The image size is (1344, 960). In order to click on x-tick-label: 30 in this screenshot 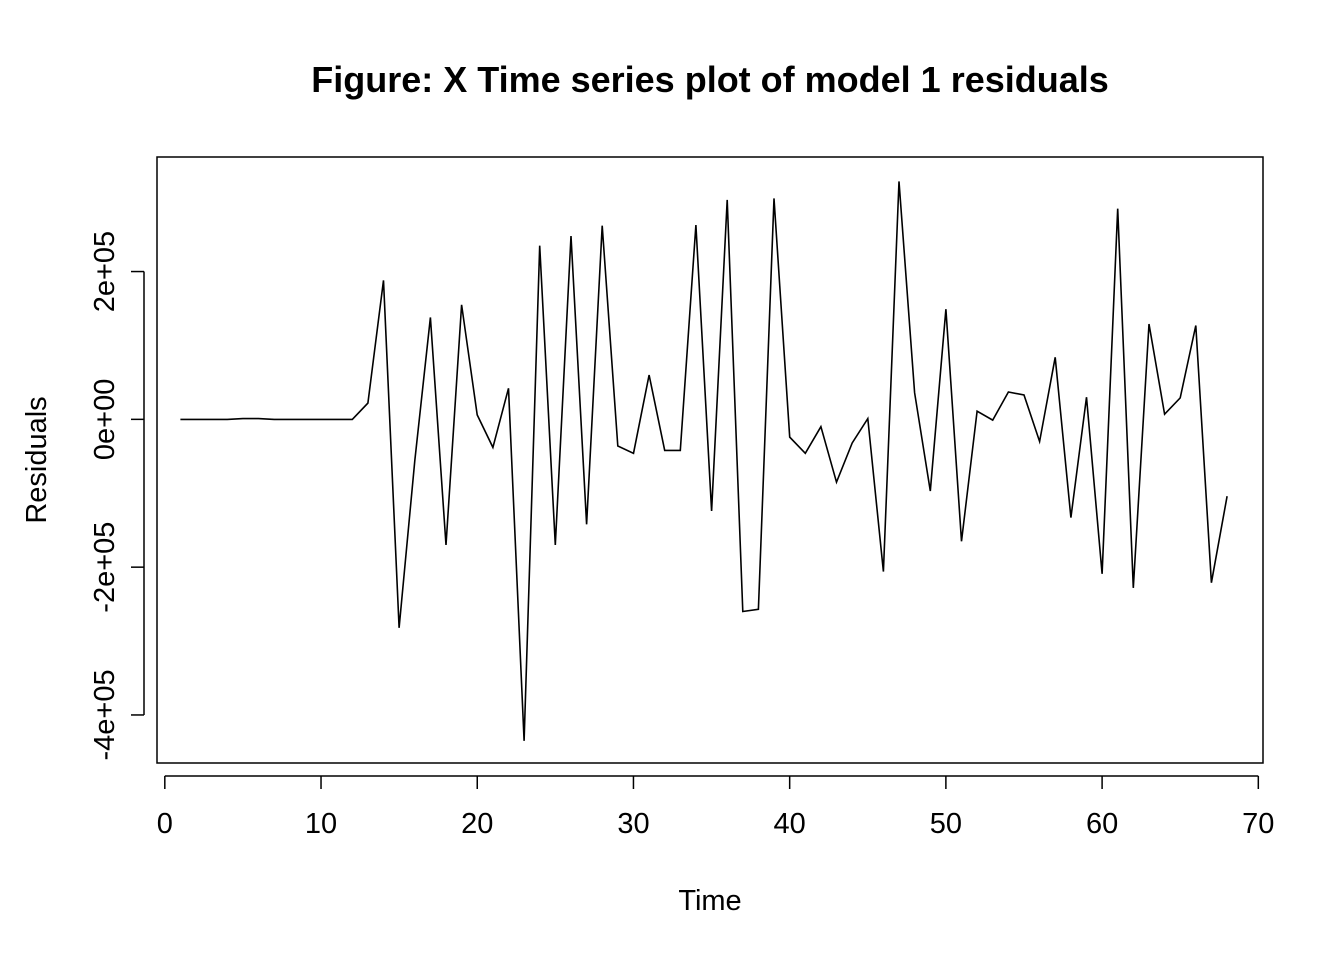, I will do `click(633, 824)`.